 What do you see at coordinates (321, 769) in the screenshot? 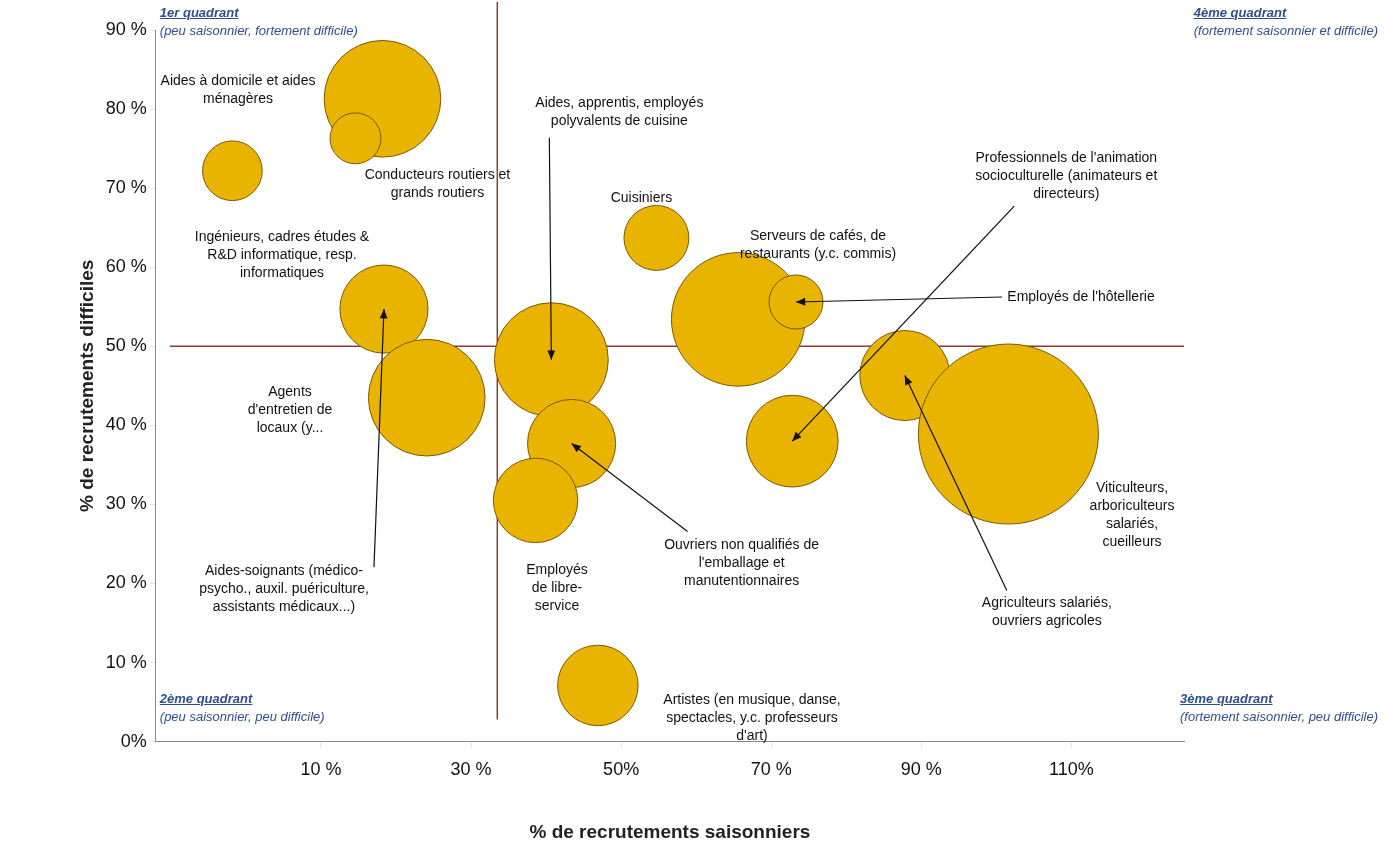
I see `x-tick-label: 10 %` at bounding box center [321, 769].